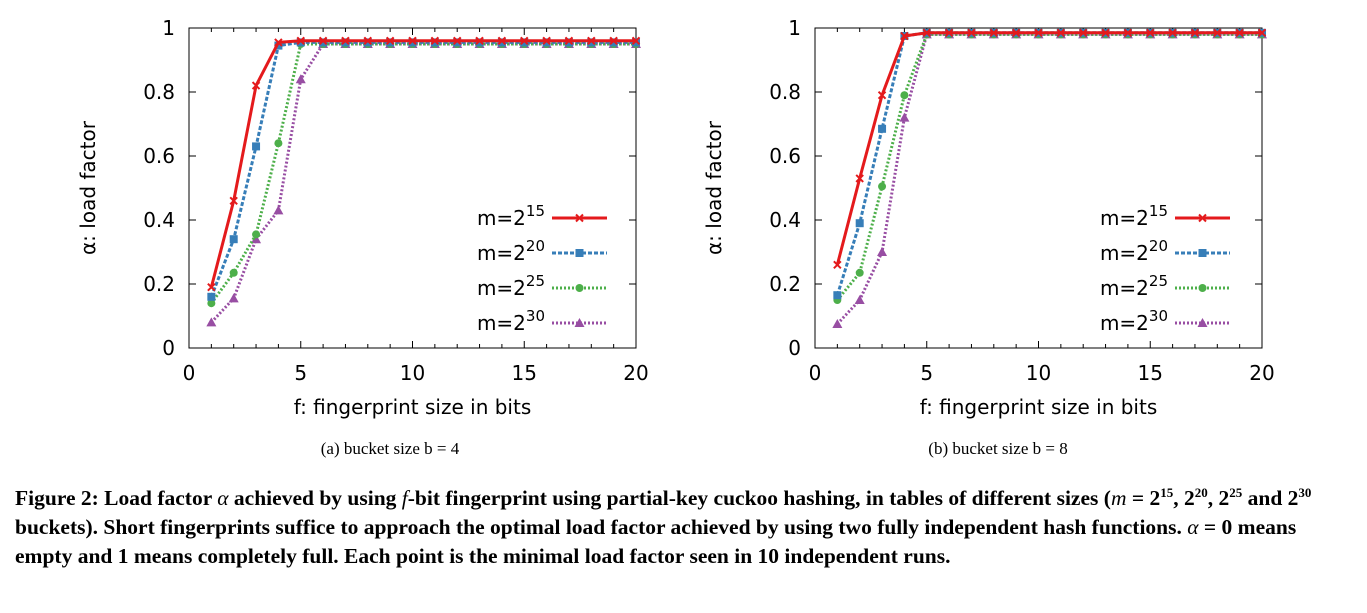  What do you see at coordinates (1270, 498) in the screenshot?
I see `caption-and: and 2` at bounding box center [1270, 498].